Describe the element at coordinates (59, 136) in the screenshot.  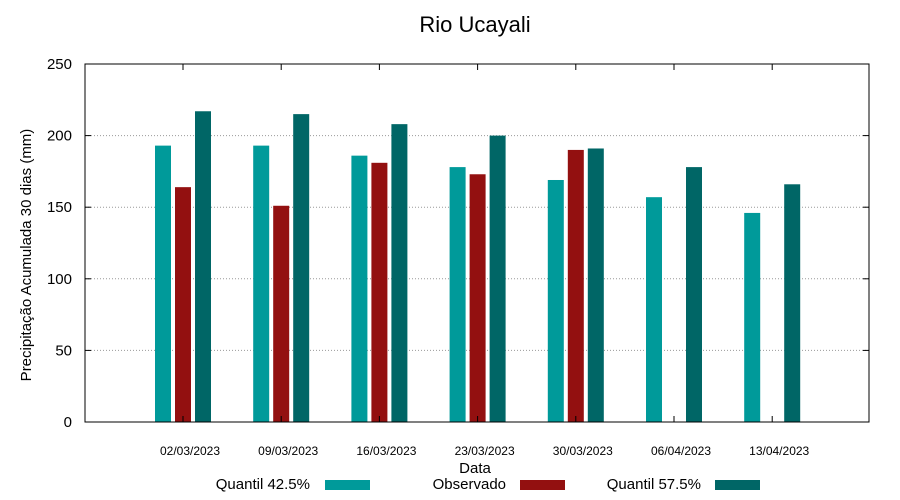
I see `y-tick-label: 200` at that location.